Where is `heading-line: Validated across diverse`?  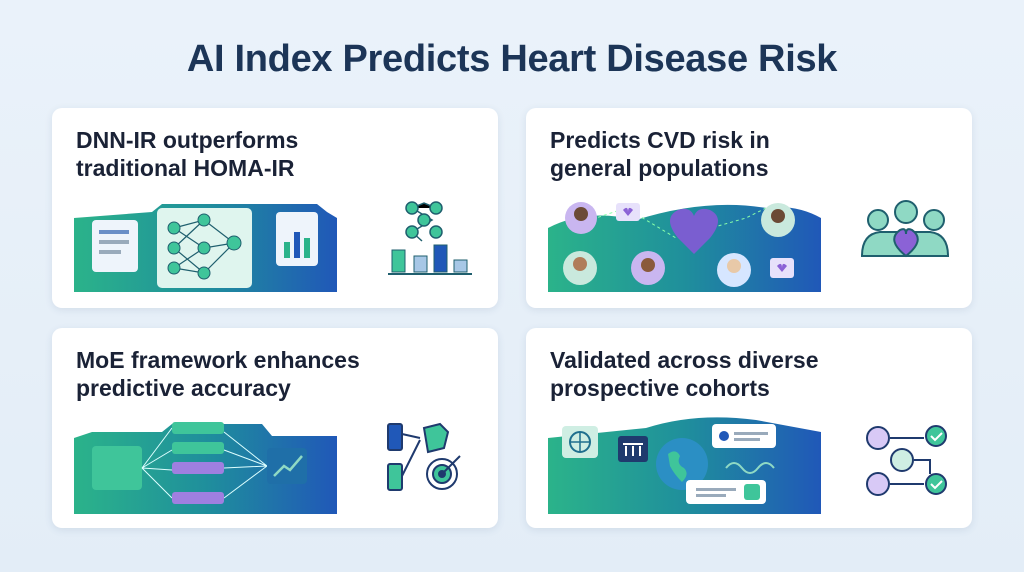
heading-line: Validated across diverse is located at coordinates (684, 360).